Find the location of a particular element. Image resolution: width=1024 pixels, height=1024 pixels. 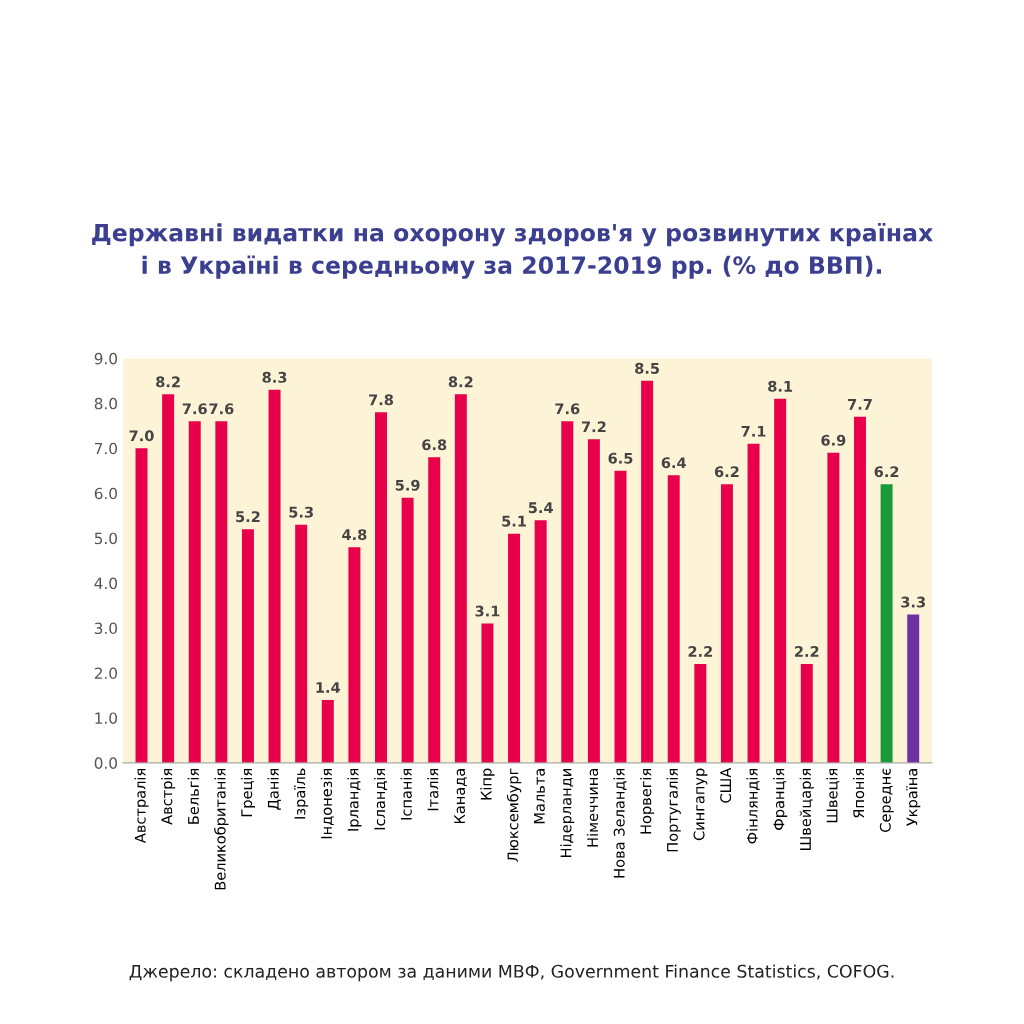

x-tick-label: Франція is located at coordinates (780, 799).